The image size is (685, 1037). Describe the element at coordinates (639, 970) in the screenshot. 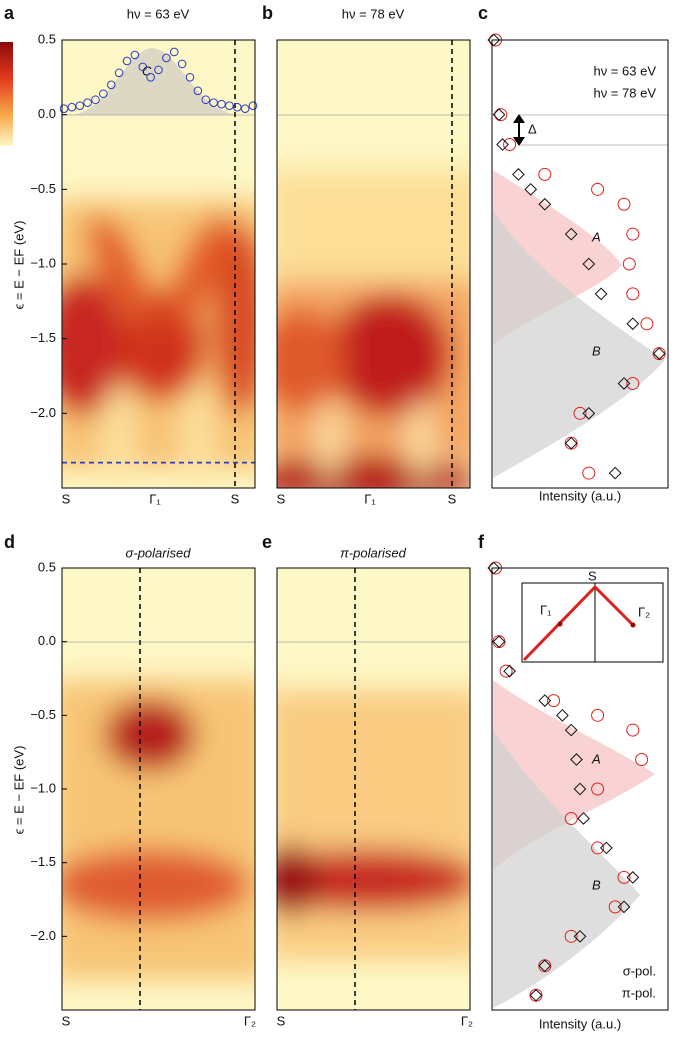

I see `legend-entry: σ-pol.` at that location.